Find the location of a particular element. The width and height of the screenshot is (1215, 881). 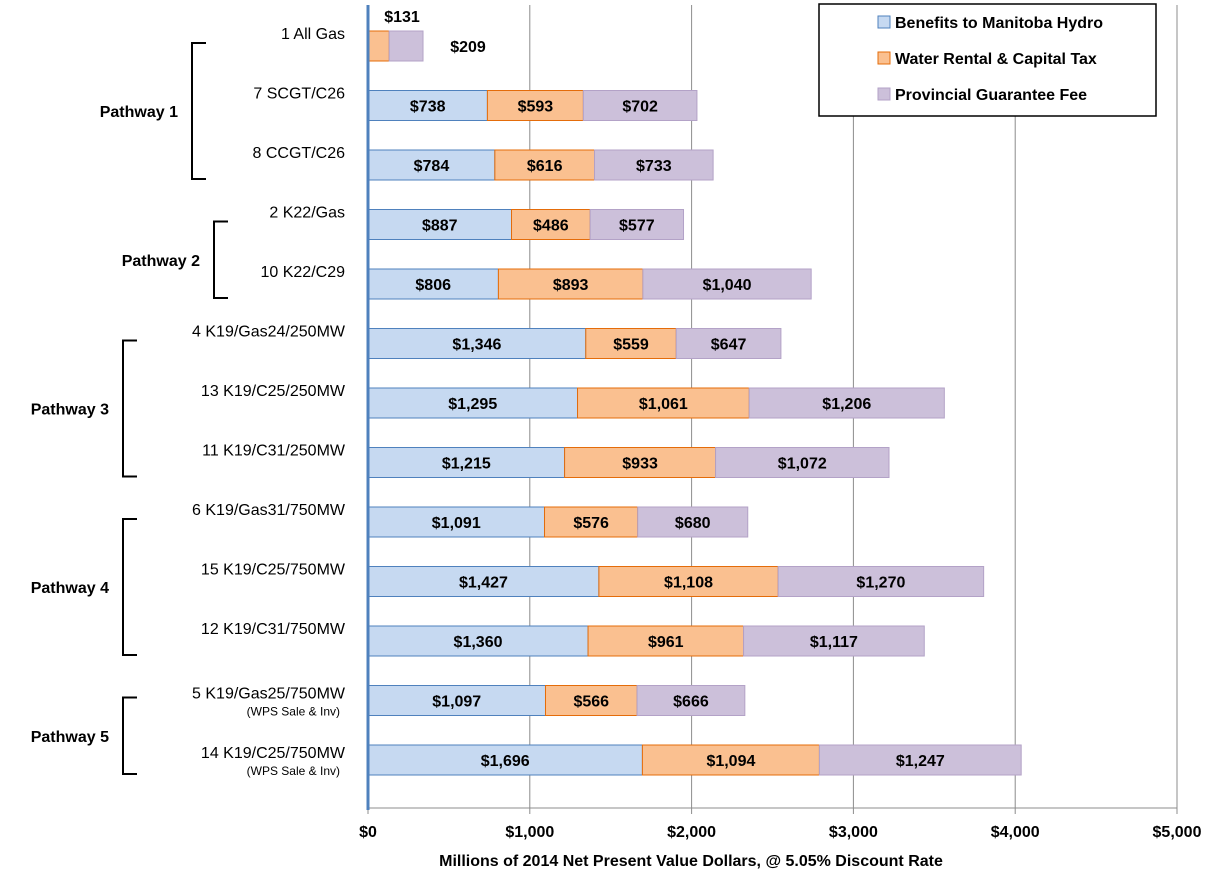

data-label: $933 is located at coordinates (640, 464).